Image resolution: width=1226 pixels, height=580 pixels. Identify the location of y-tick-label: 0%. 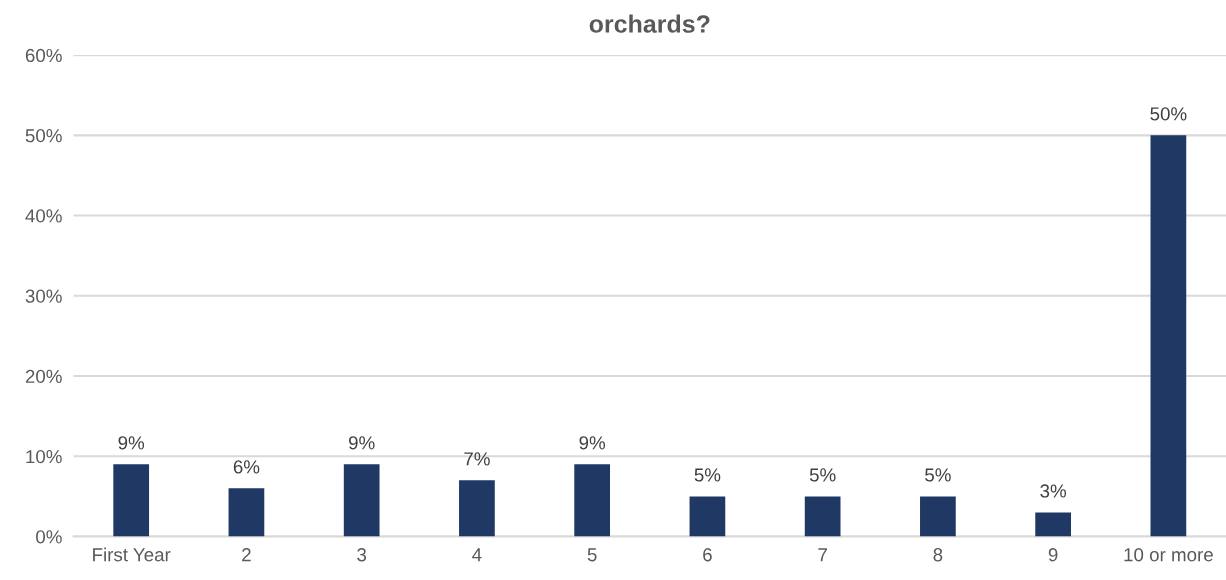
(49, 537).